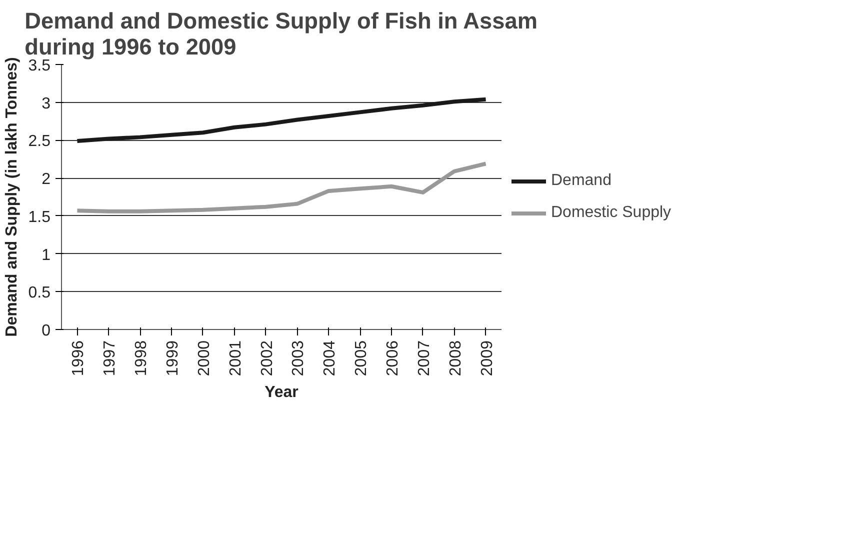 Image resolution: width=844 pixels, height=558 pixels. Describe the element at coordinates (39, 66) in the screenshot. I see `y-tick-label: 3.5` at that location.